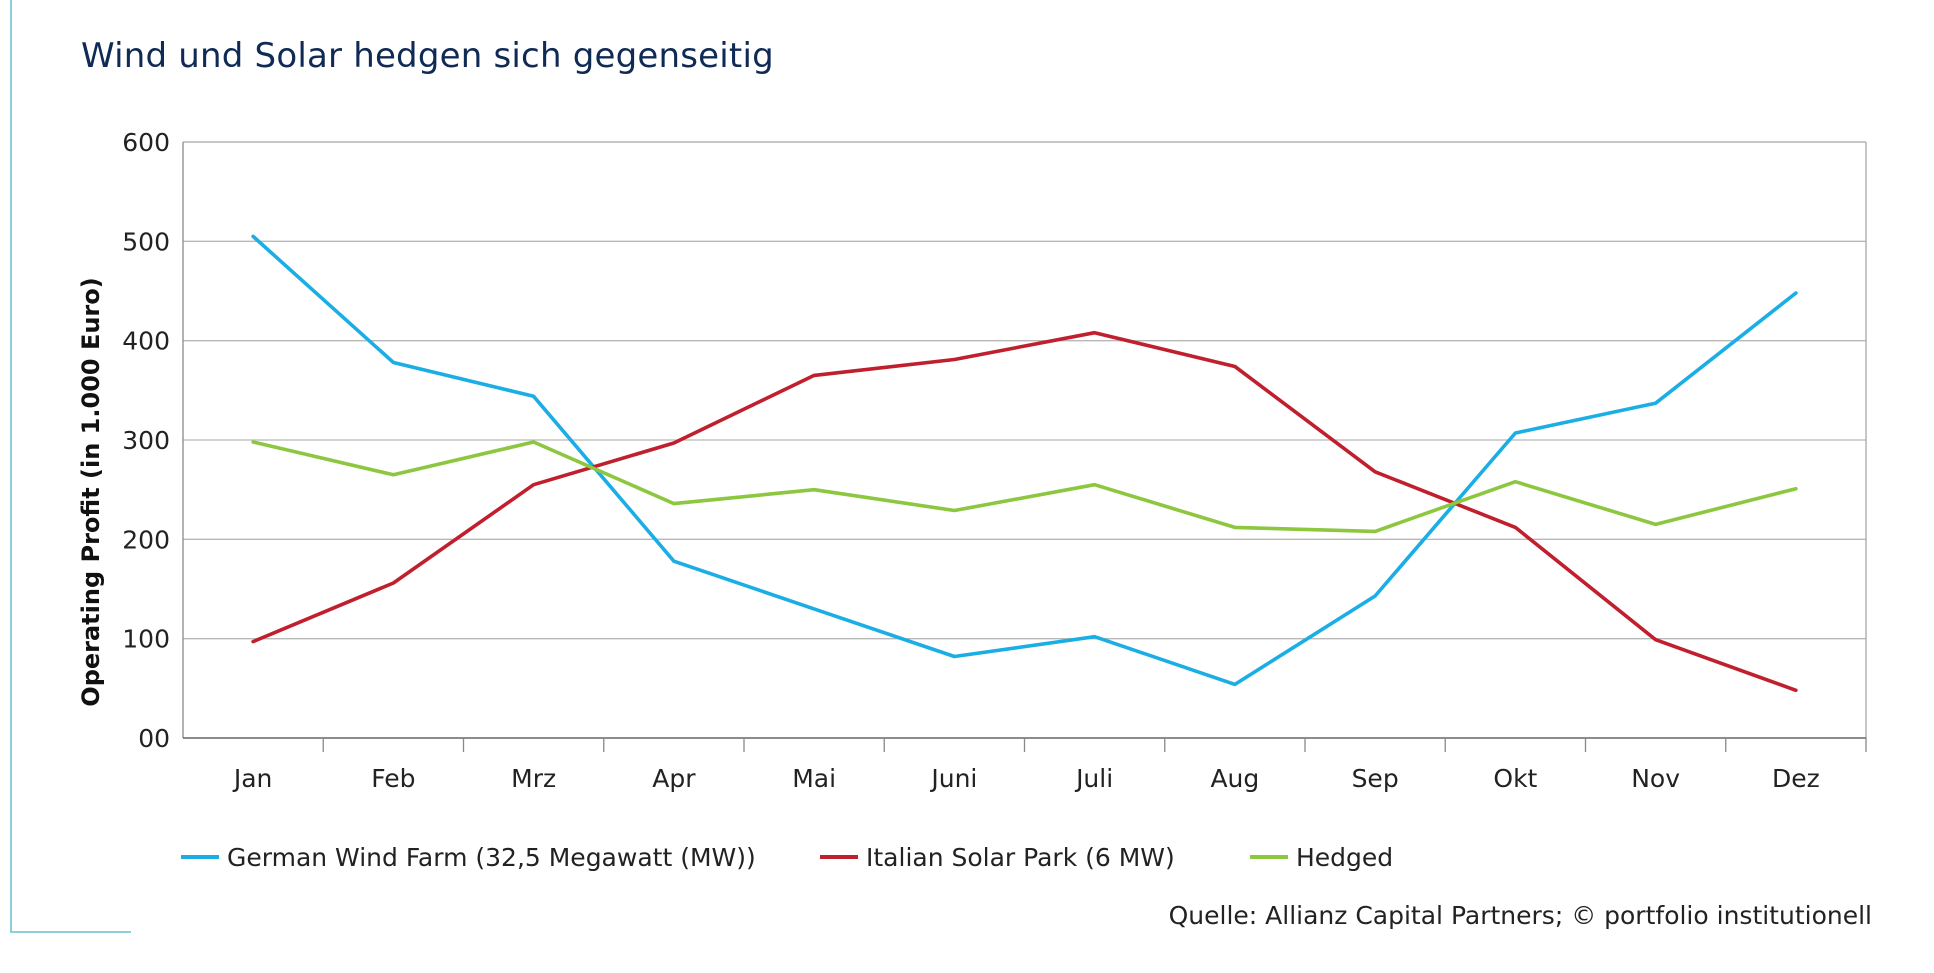  Describe the element at coordinates (1024, 487) in the screenshot. I see `series-line-hedged` at that location.